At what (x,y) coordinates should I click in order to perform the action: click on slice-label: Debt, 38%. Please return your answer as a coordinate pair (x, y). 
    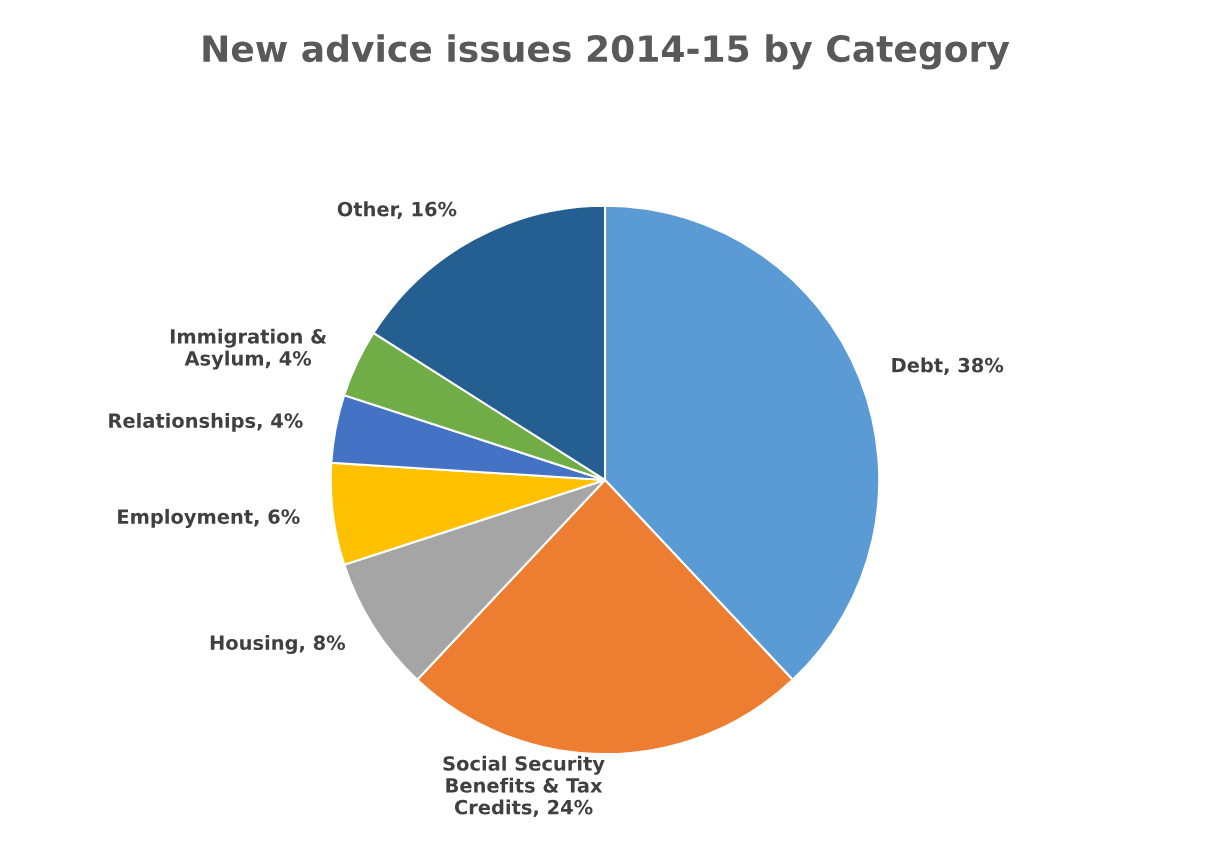
    Looking at the image, I should click on (948, 366).